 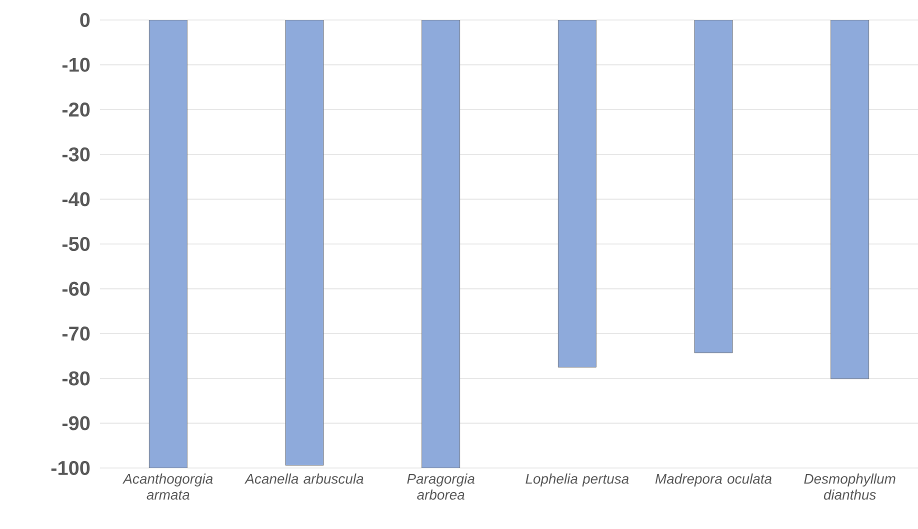 I want to click on x-tick-label: Lophelia pertusa, so click(x=577, y=480).